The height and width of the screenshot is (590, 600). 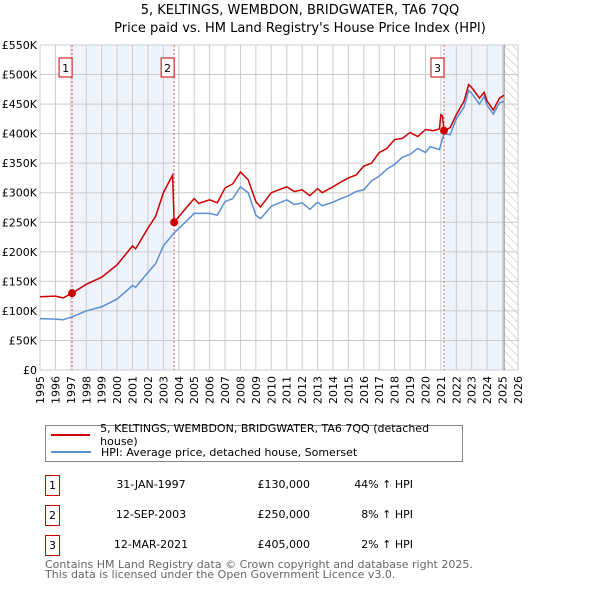 I want to click on y-tick-label: £150K, so click(x=20, y=281).